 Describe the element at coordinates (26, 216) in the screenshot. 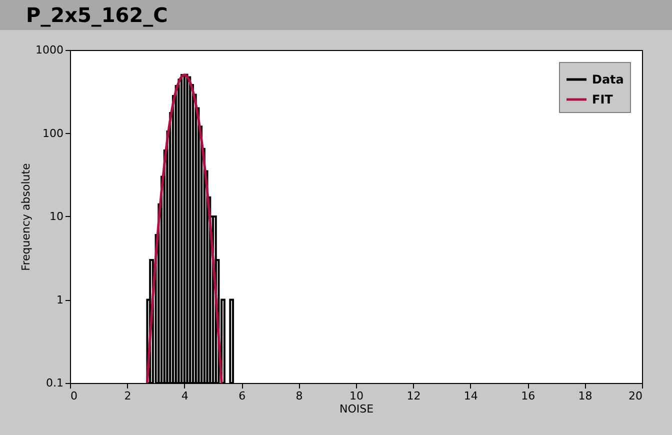

I see `y-axis-title: Frequency absolute` at that location.